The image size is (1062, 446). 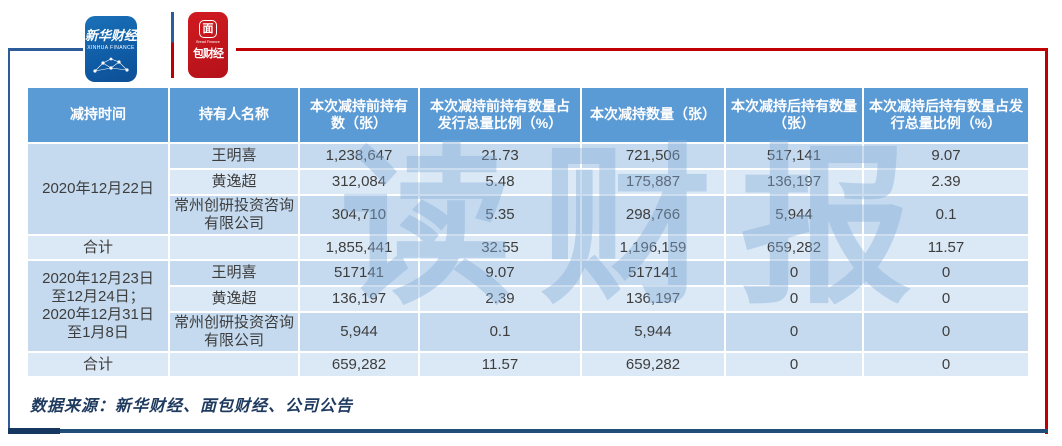 I want to click on post-qty: 136,197, so click(x=794, y=182).